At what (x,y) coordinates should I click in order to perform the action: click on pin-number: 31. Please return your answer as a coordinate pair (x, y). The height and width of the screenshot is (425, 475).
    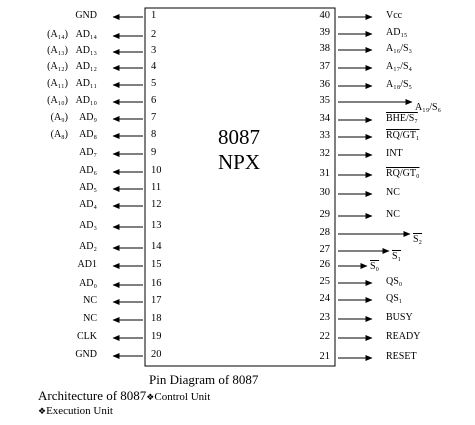
    Looking at the image, I should click on (325, 173).